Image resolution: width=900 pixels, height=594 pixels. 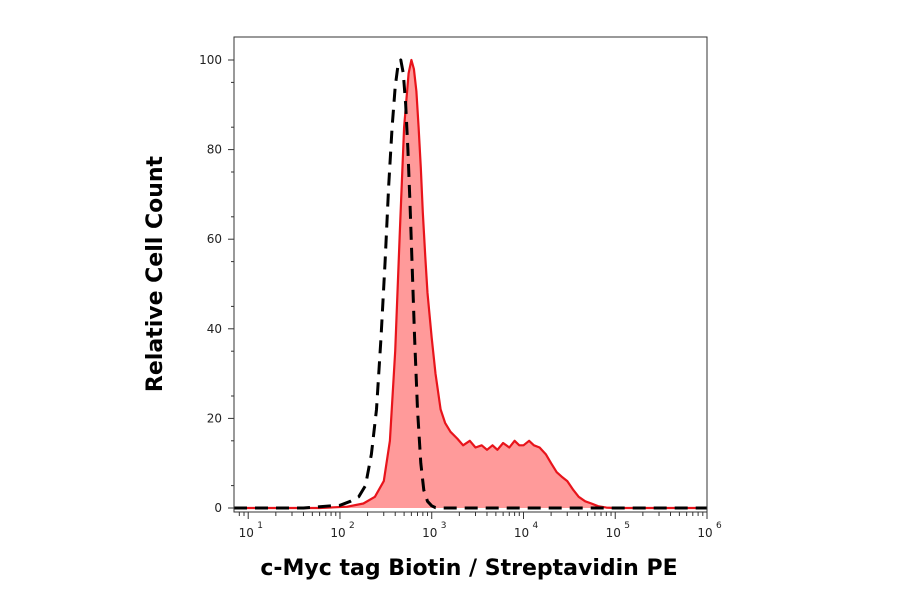 What do you see at coordinates (155, 273) in the screenshot?
I see `y-axis-title: Relative Cell Count` at bounding box center [155, 273].